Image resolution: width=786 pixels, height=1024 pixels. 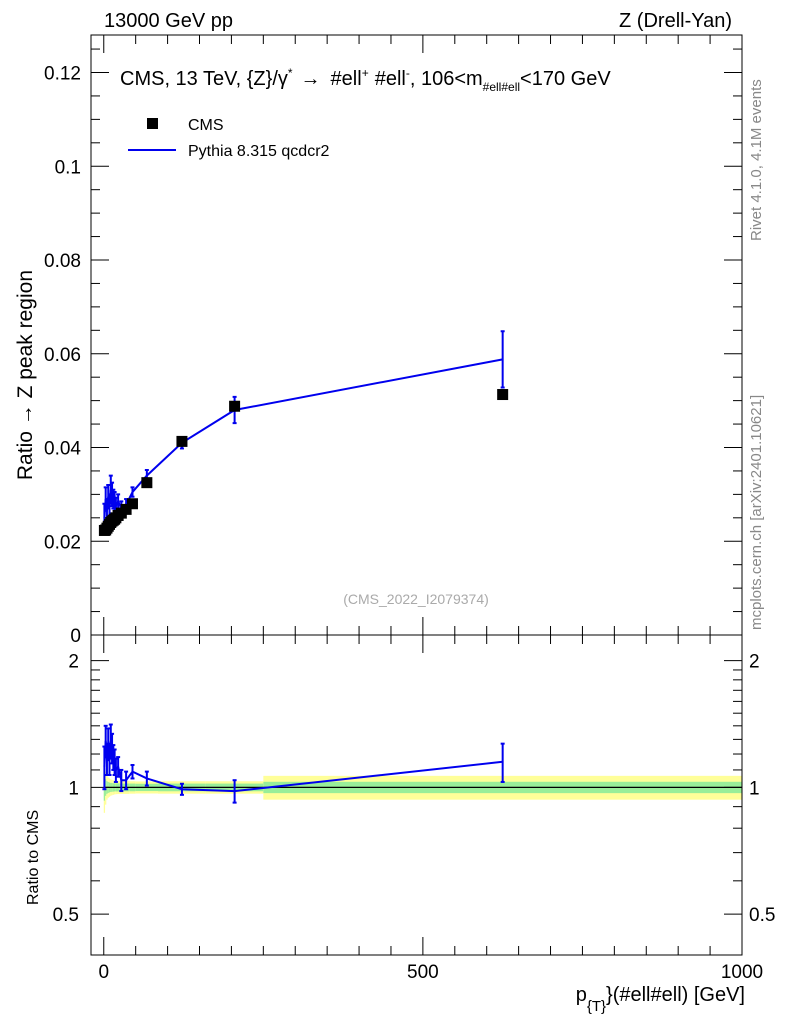 What do you see at coordinates (756, 160) in the screenshot?
I see `rivet-version-label: Rivet 4.1.0, 4.1M events` at bounding box center [756, 160].